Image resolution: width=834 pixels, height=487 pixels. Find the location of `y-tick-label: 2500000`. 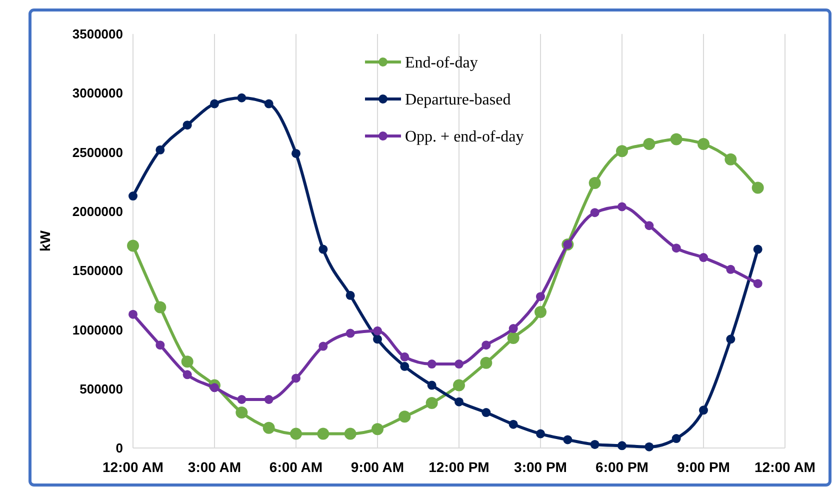

y-tick-label: 2500000 is located at coordinates (97, 152).